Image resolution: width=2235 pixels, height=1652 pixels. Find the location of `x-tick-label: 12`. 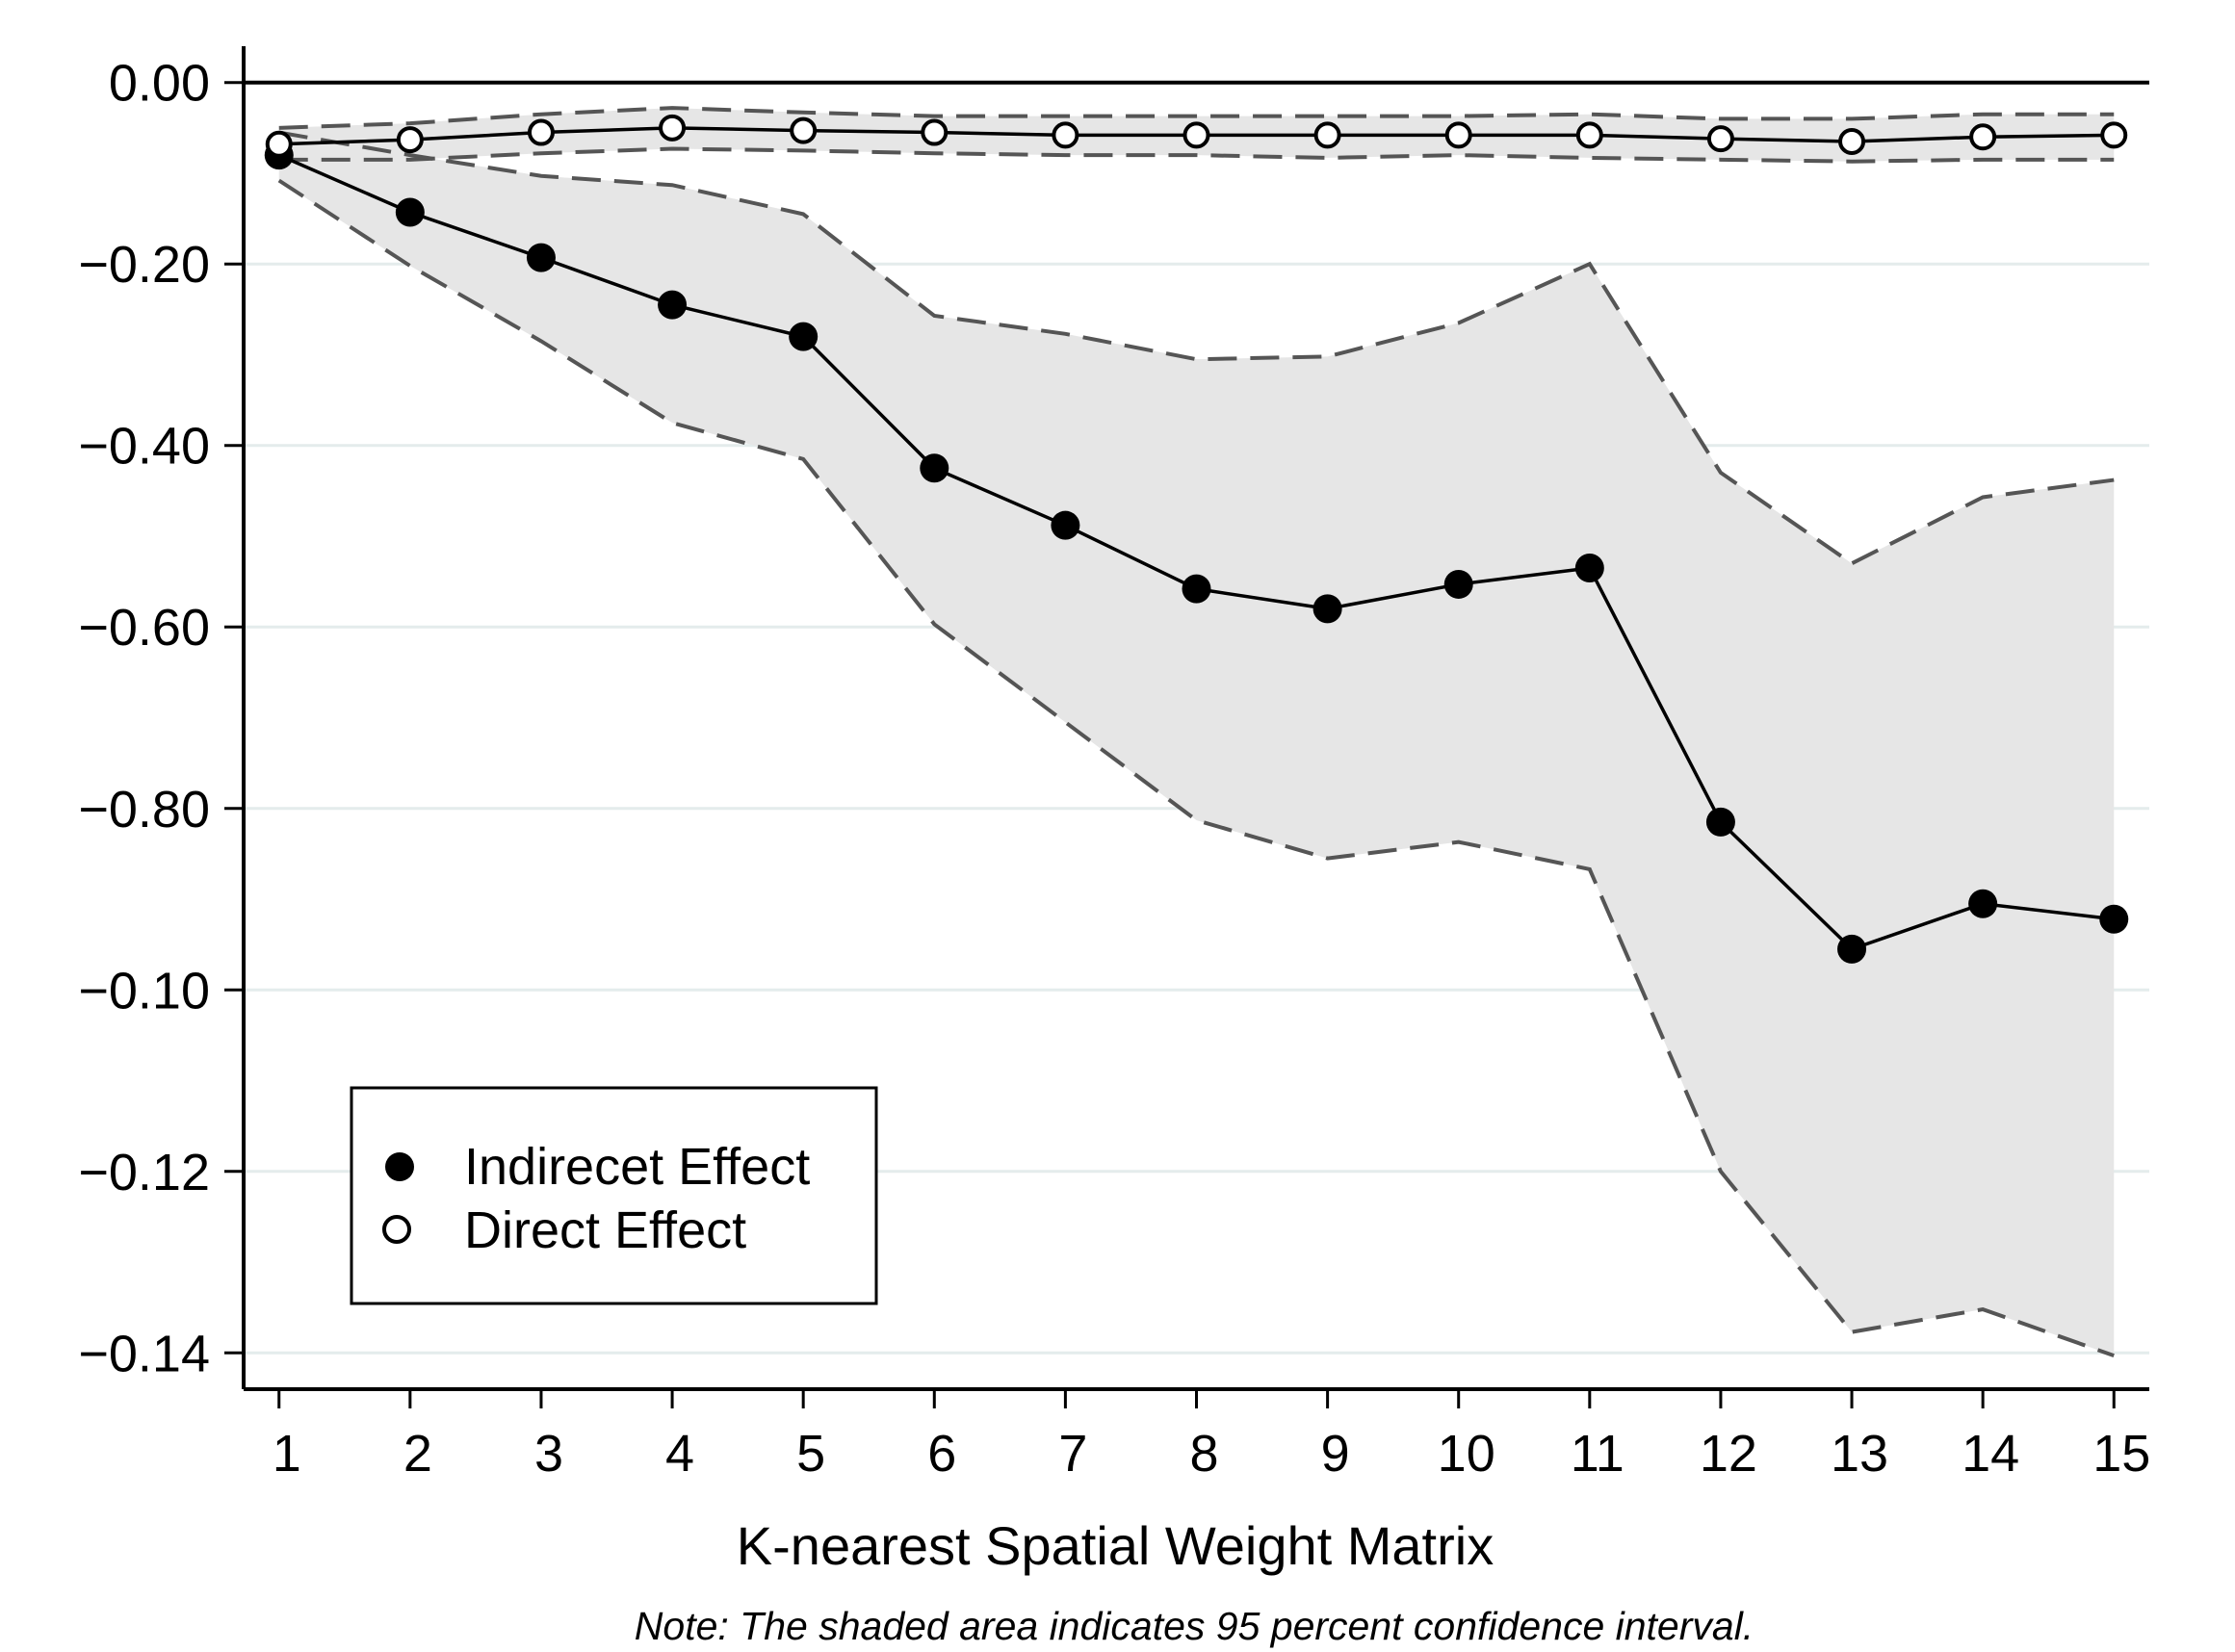

x-tick-label: 12 is located at coordinates (1728, 1454).